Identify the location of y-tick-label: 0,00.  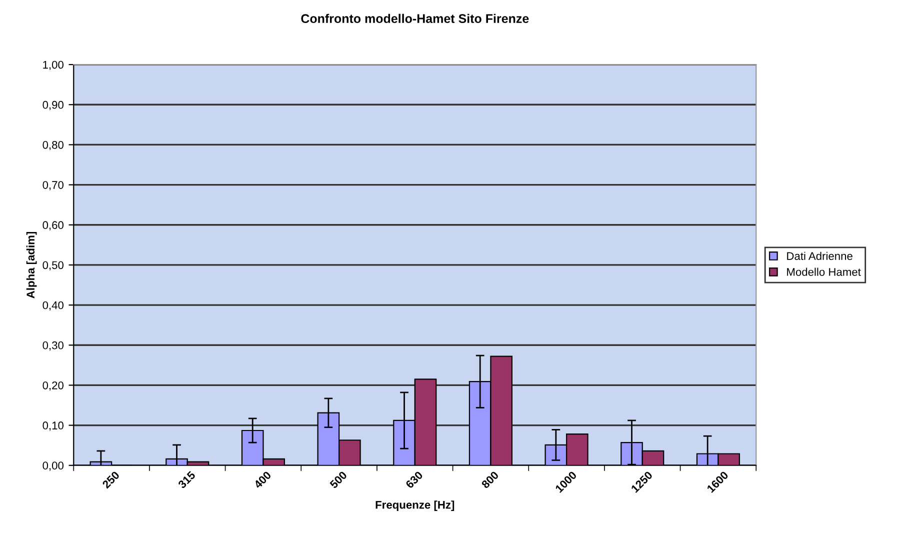
(53, 466).